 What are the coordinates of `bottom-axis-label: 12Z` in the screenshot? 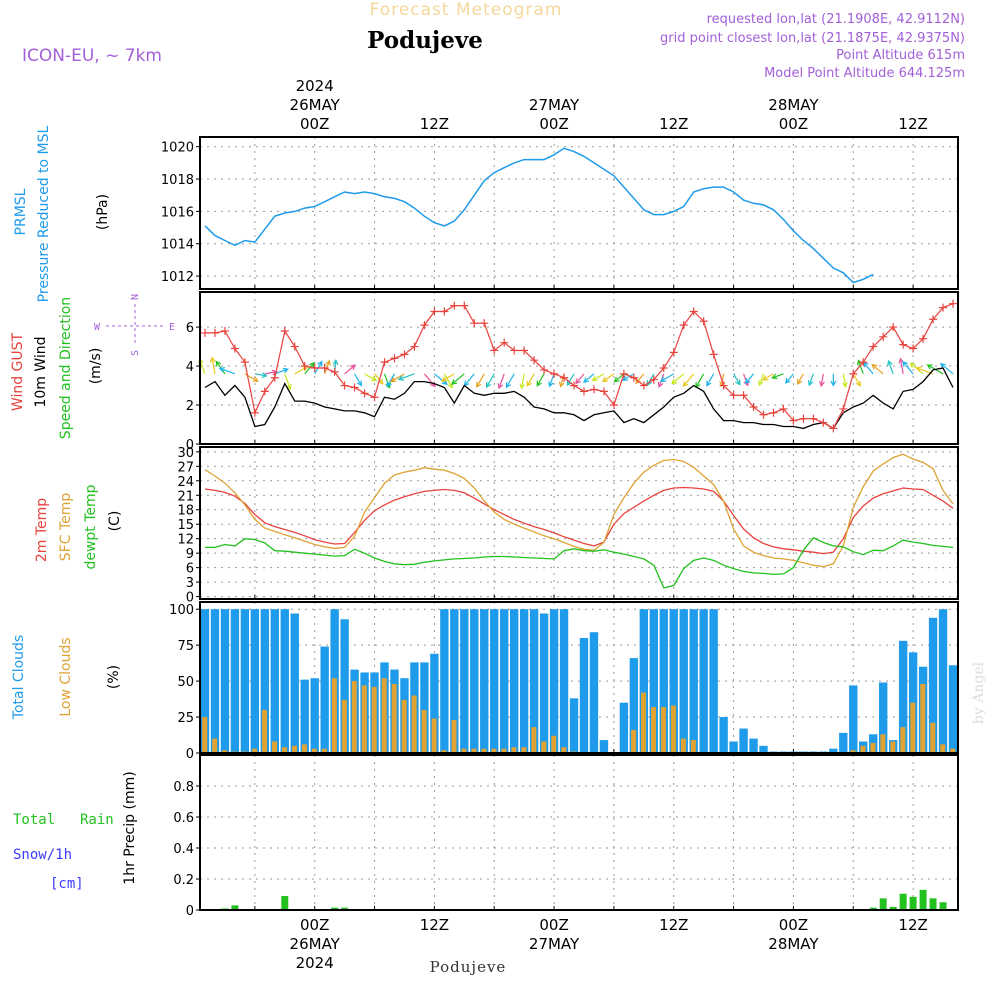 It's located at (912, 925).